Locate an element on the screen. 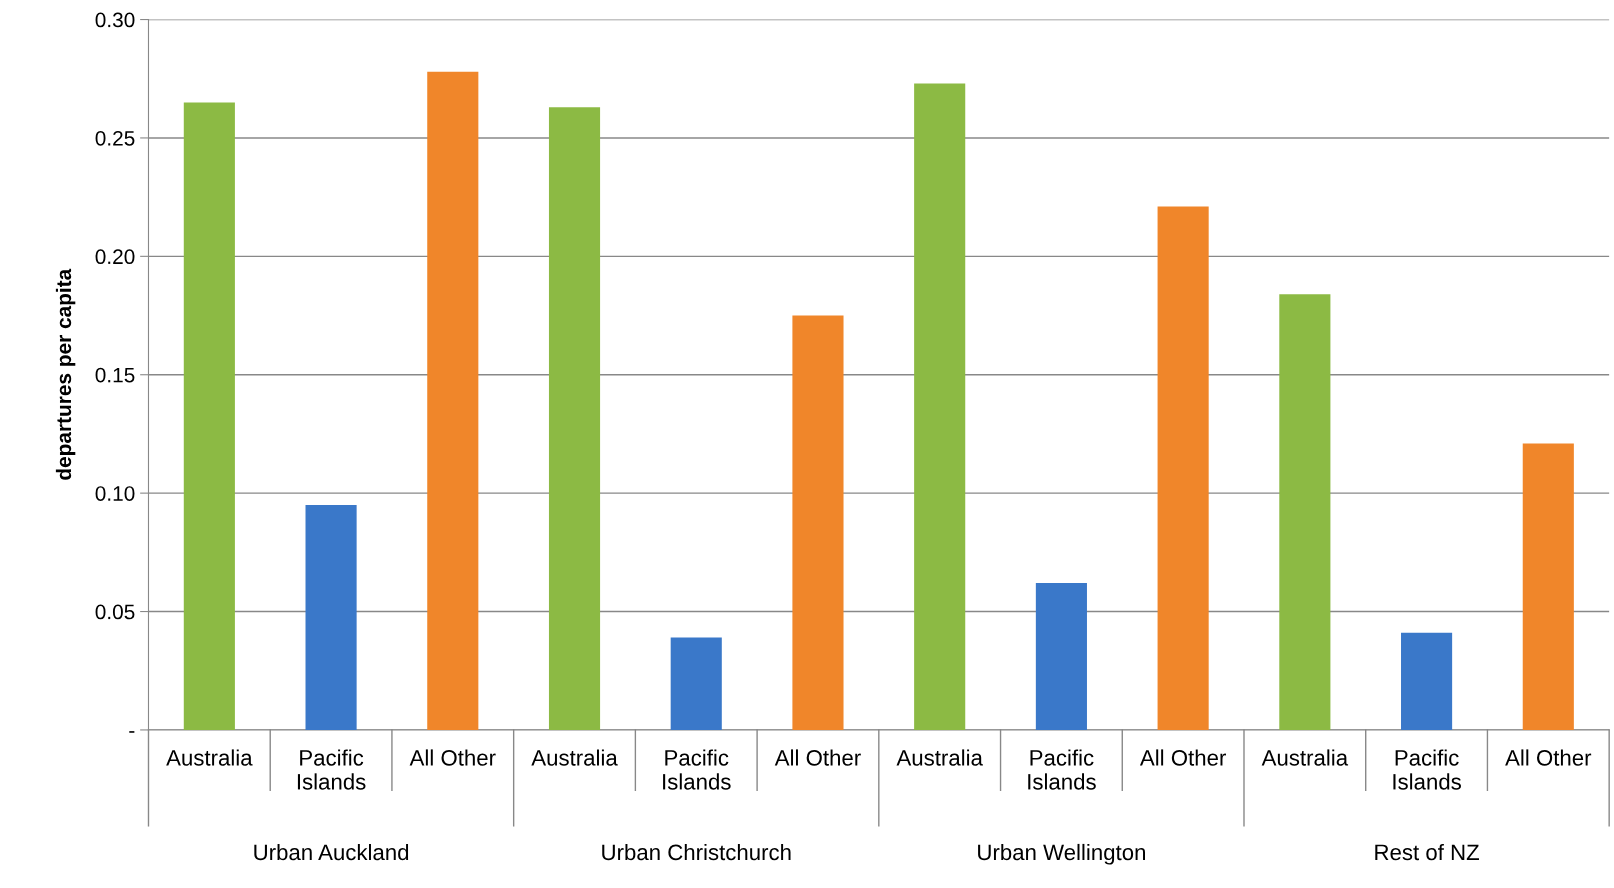 The height and width of the screenshot is (888, 1614). y-tick-label: 0.25 is located at coordinates (115, 138).